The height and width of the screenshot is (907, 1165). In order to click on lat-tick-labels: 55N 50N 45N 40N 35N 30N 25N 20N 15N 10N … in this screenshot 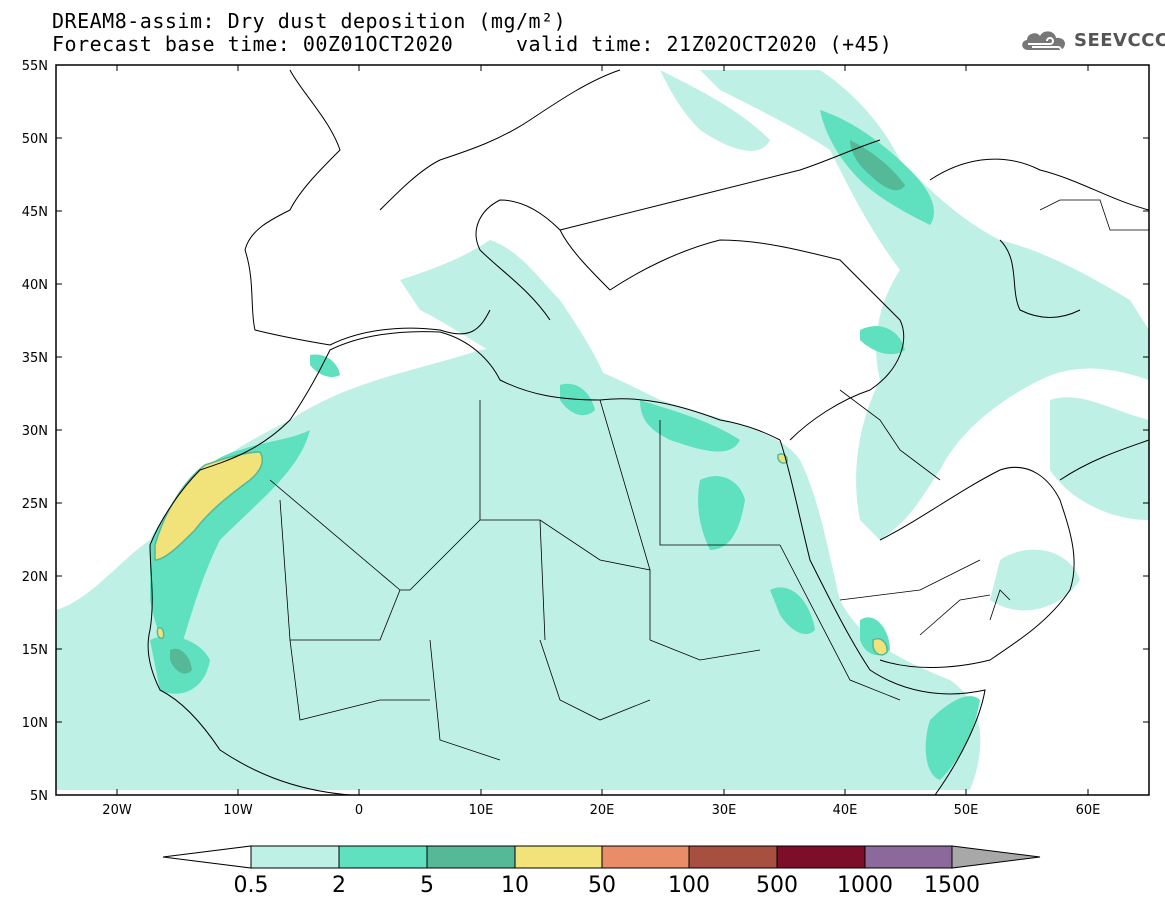, I will do `click(35, 431)`.